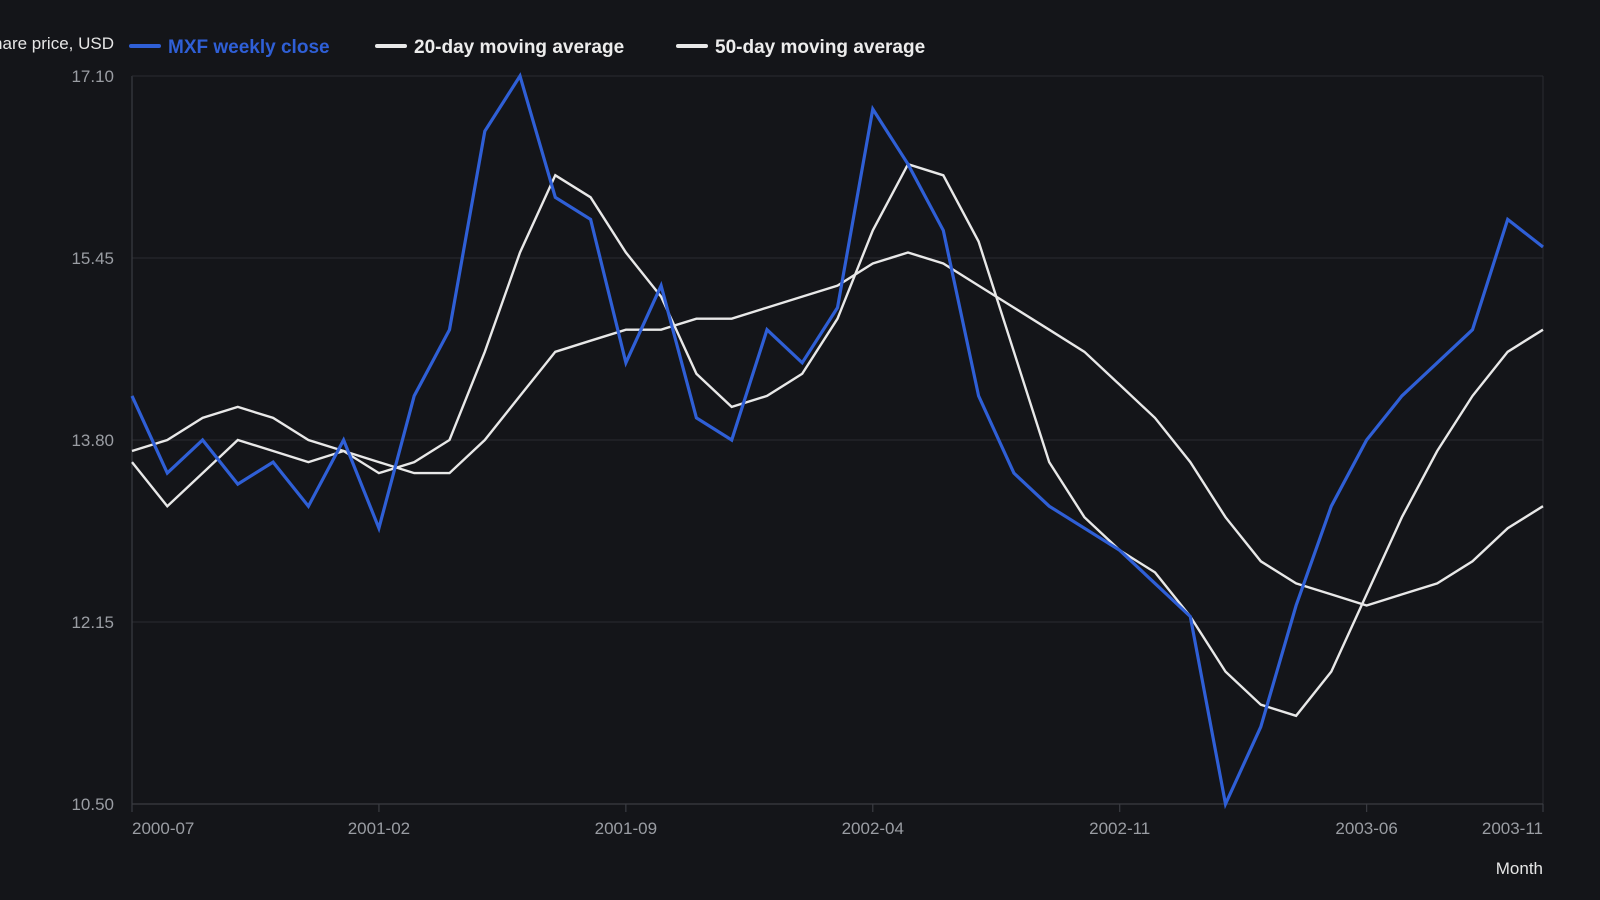 This screenshot has height=900, width=1600. What do you see at coordinates (1119, 828) in the screenshot?
I see `x-tick-label: 2002-11` at bounding box center [1119, 828].